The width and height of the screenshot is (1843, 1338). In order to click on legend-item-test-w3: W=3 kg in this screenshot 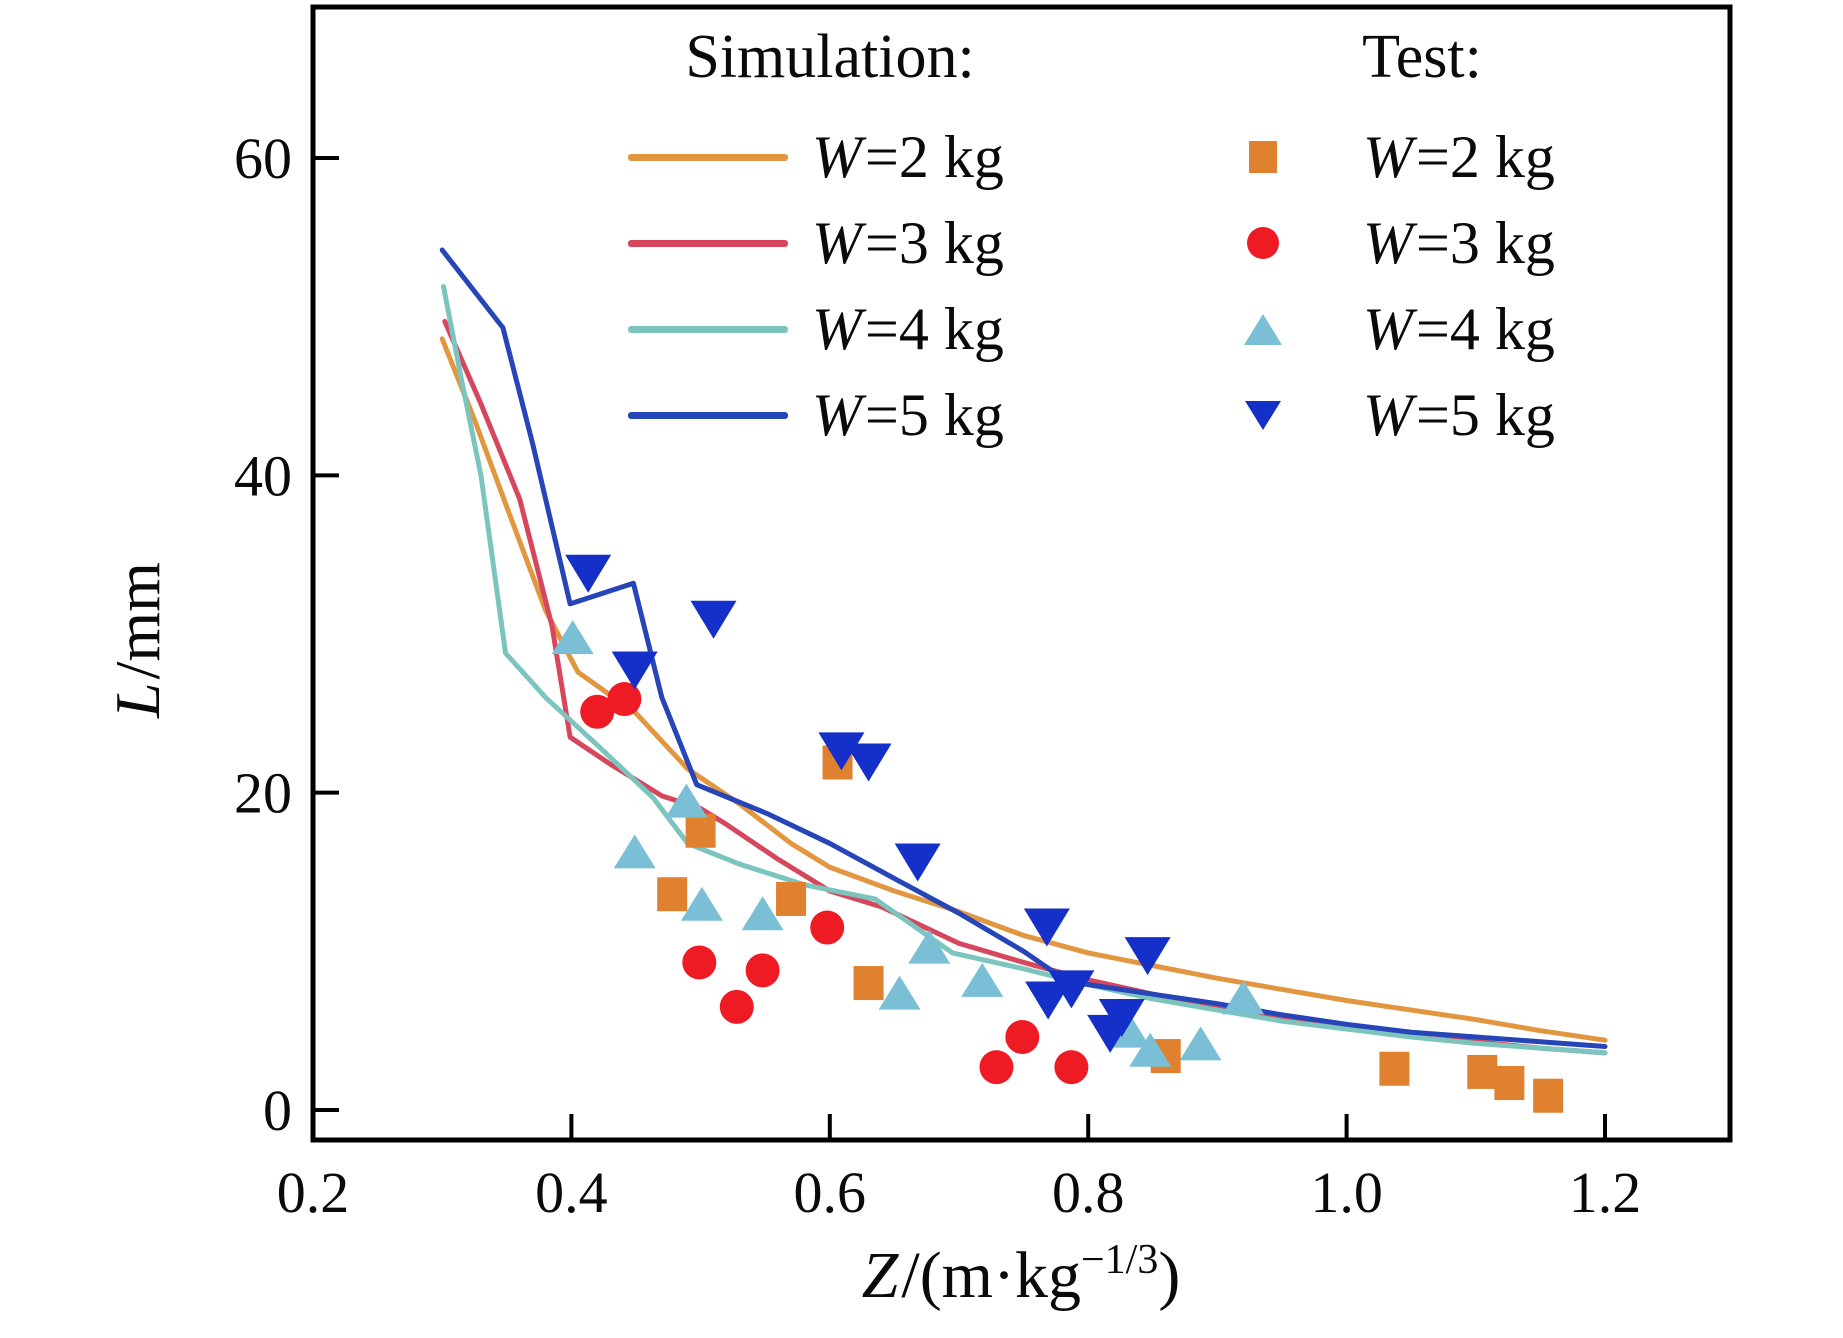, I will do `click(1398, 243)`.